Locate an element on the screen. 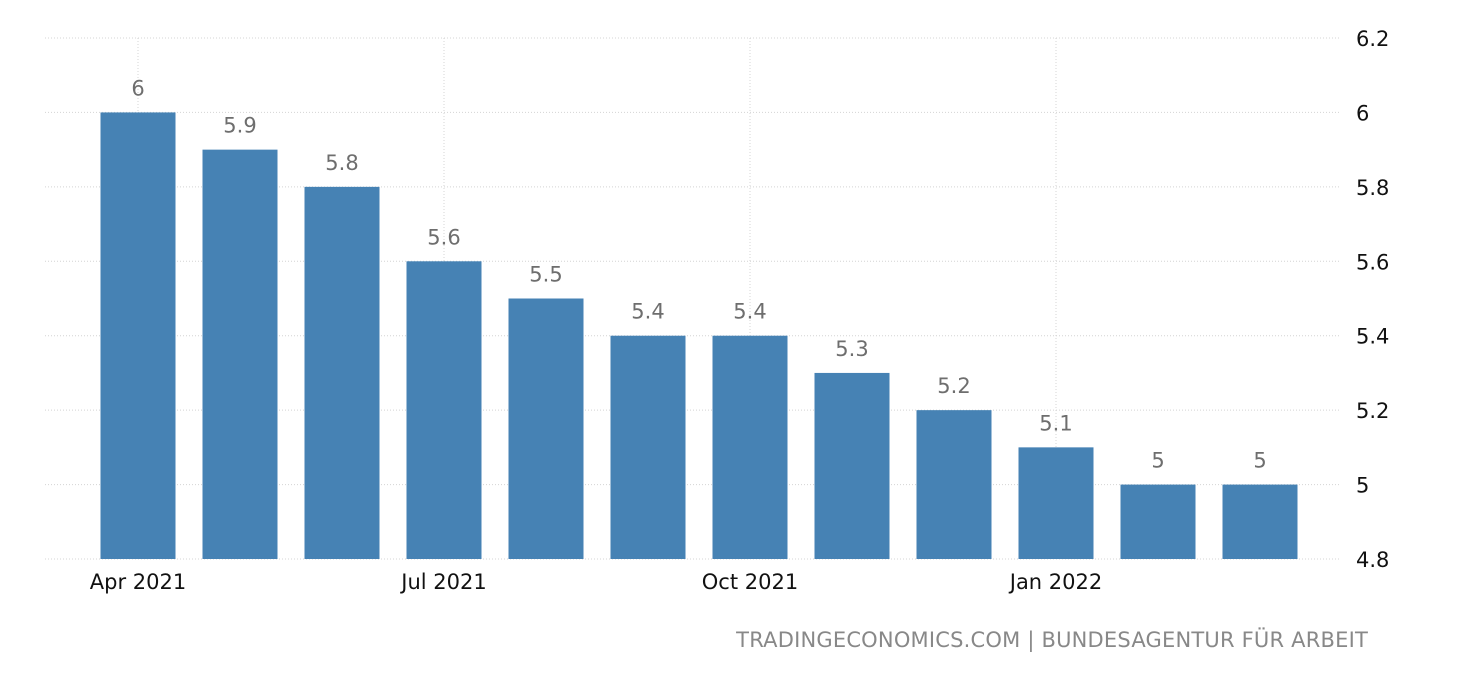  data-label: 5.8 is located at coordinates (341, 163).